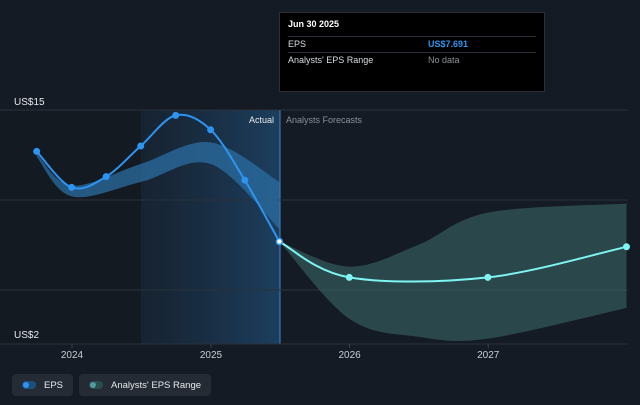  Describe the element at coordinates (324, 120) in the screenshot. I see `forecast-label: Analysts Forecasts` at that location.